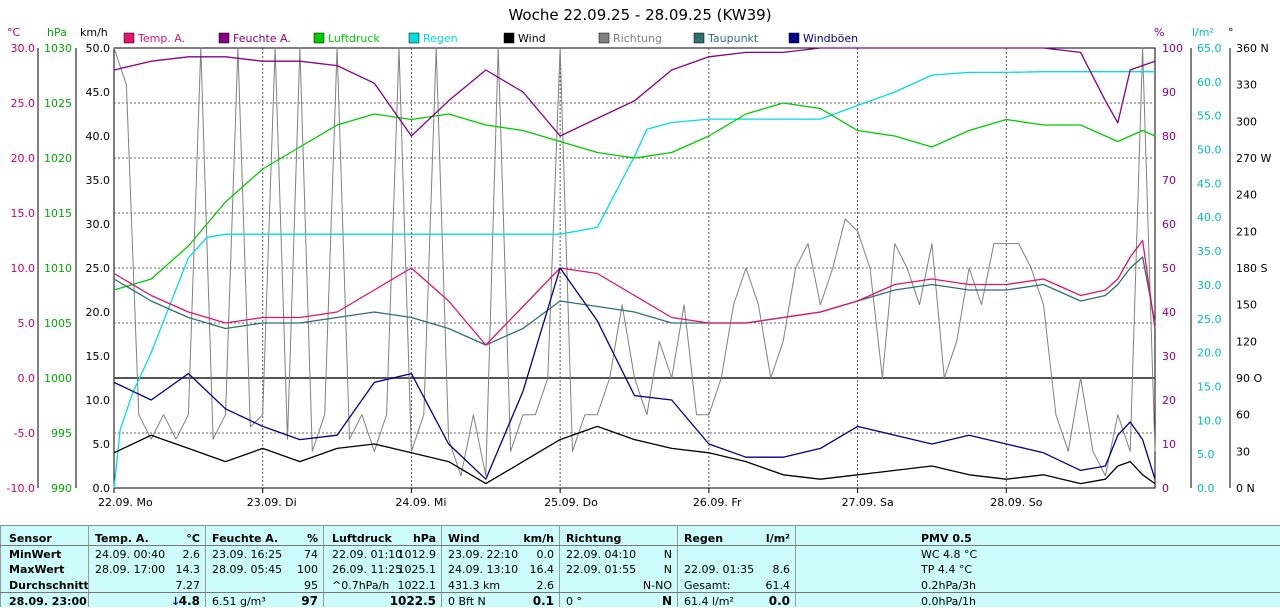 The image size is (1280, 608). Describe the element at coordinates (601, 569) in the screenshot. I see `dir-max-time: 22.09. 01:55` at that location.